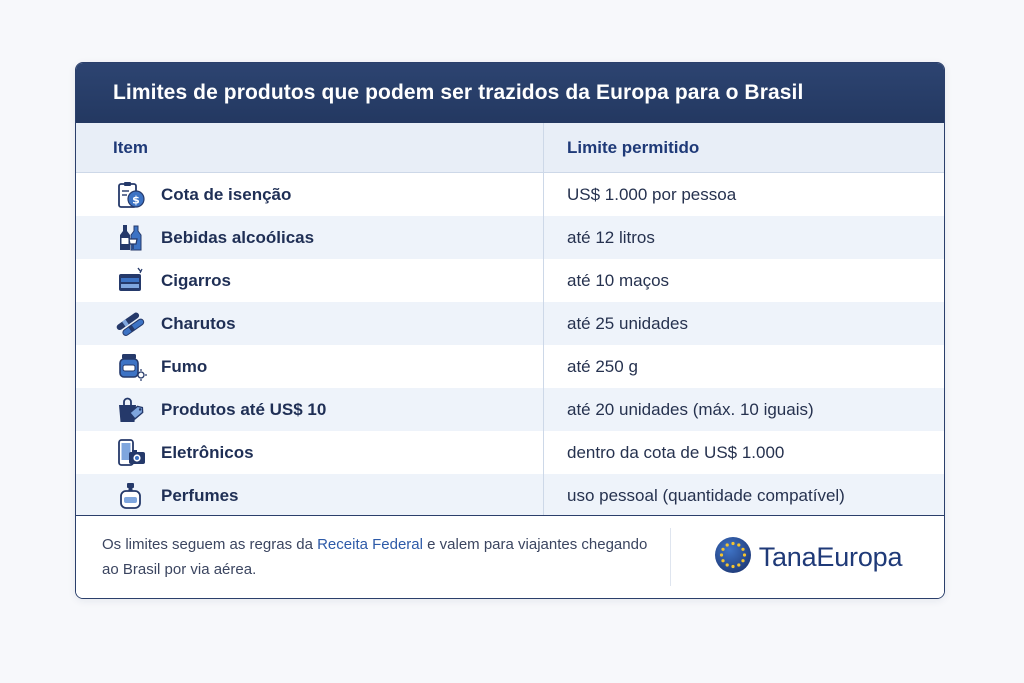  Describe the element at coordinates (744, 366) in the screenshot. I see `limit-cell: até 250 g` at that location.